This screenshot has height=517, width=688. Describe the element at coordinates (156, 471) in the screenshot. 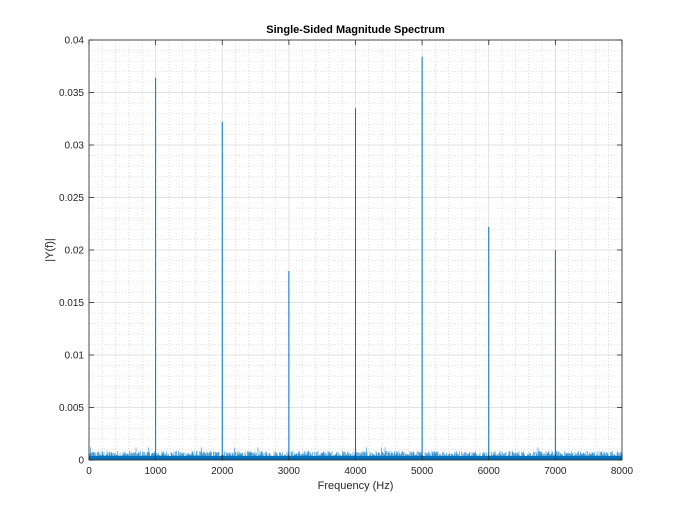

I see `x-tick-label: 1000` at that location.